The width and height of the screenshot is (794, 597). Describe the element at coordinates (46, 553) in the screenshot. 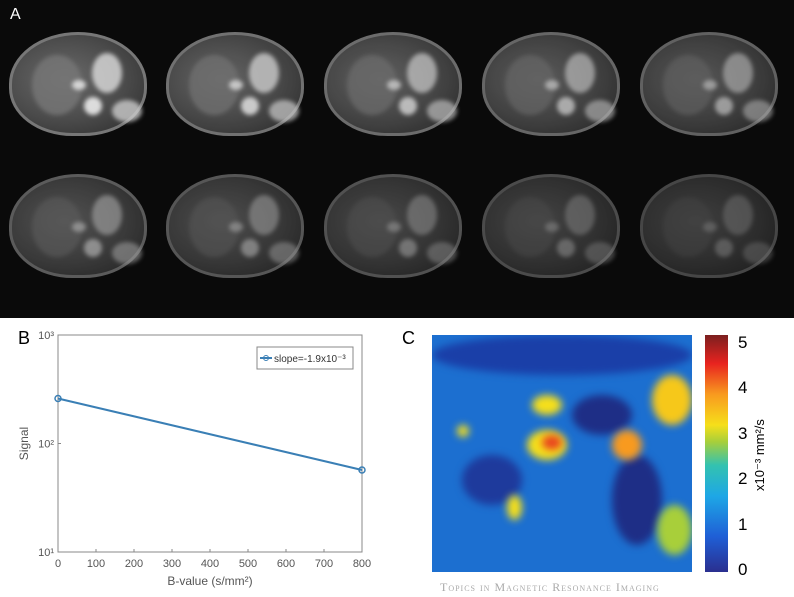

I see `y-tick-label: 10¹` at that location.